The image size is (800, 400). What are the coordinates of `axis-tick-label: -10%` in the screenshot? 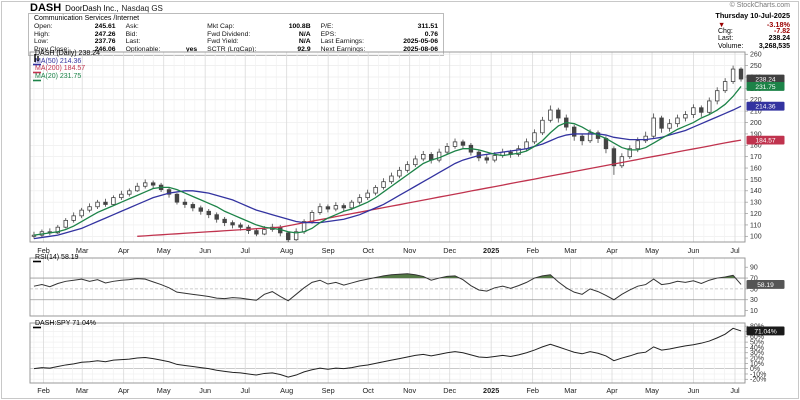 It's located at (758, 374).